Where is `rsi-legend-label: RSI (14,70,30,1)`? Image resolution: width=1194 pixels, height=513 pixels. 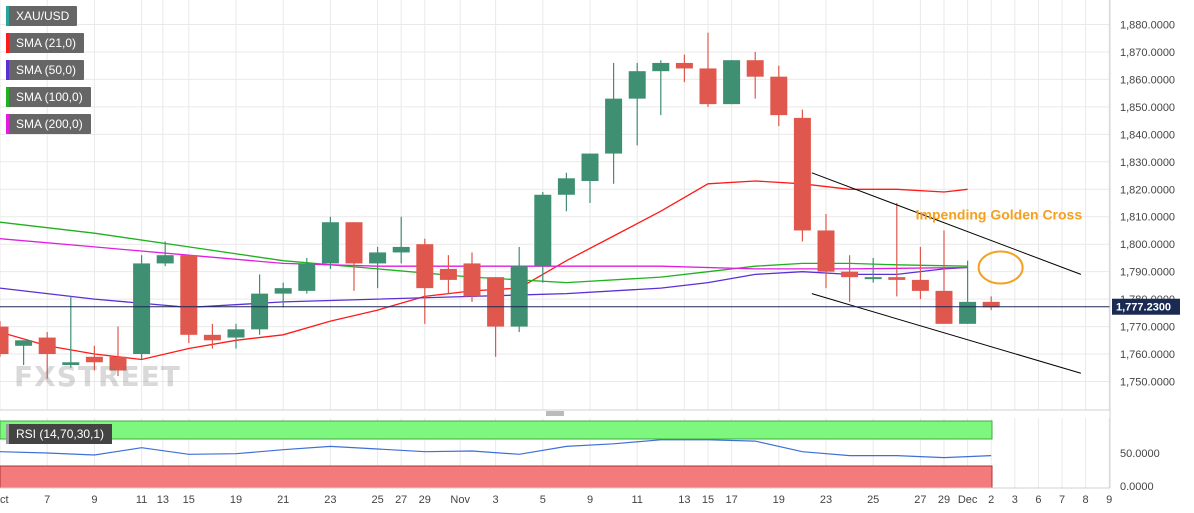 rsi-legend-label: RSI (14,70,30,1) is located at coordinates (60, 434).